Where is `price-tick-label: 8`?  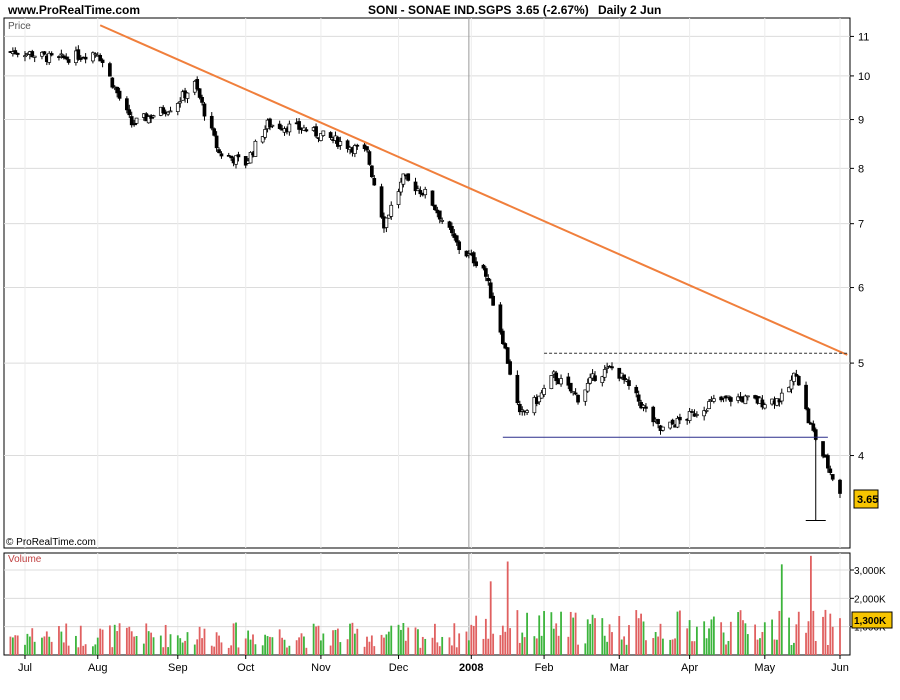 price-tick-label: 8 is located at coordinates (861, 169).